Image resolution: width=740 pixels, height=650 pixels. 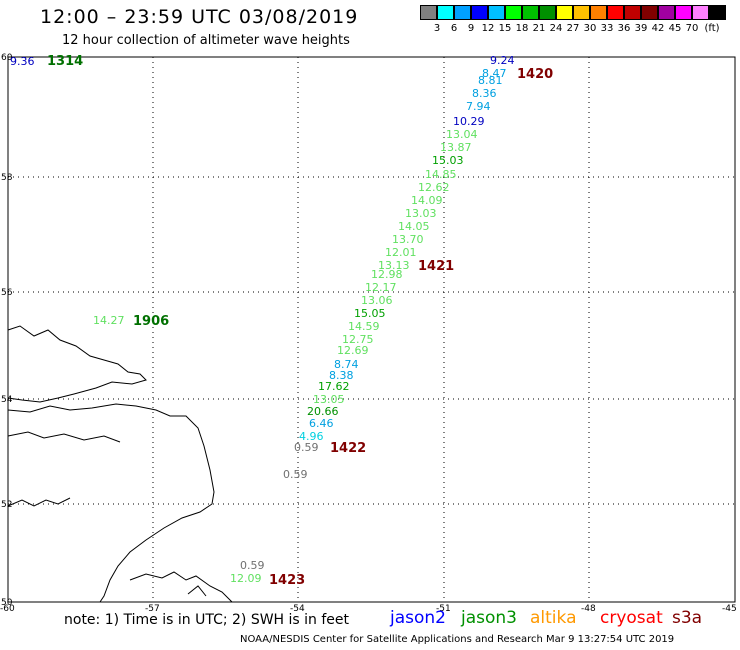 I want to click on wave-height-value: 17.62, so click(x=334, y=386).